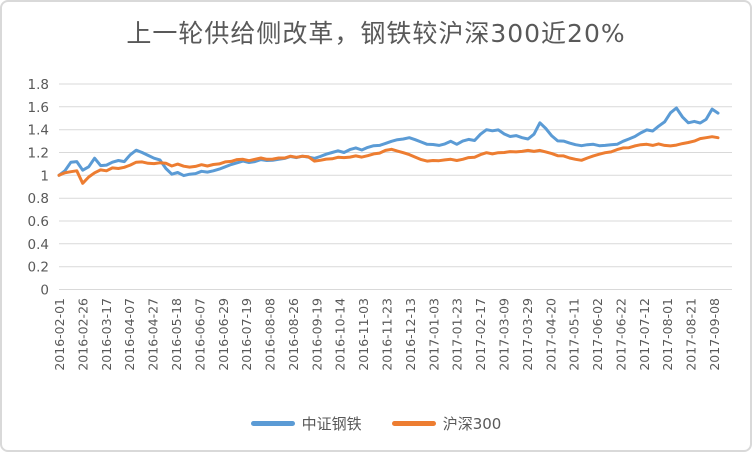 The image size is (752, 452). What do you see at coordinates (246, 334) in the screenshot?
I see `x-tick-label: 2016-07-19` at bounding box center [246, 334].